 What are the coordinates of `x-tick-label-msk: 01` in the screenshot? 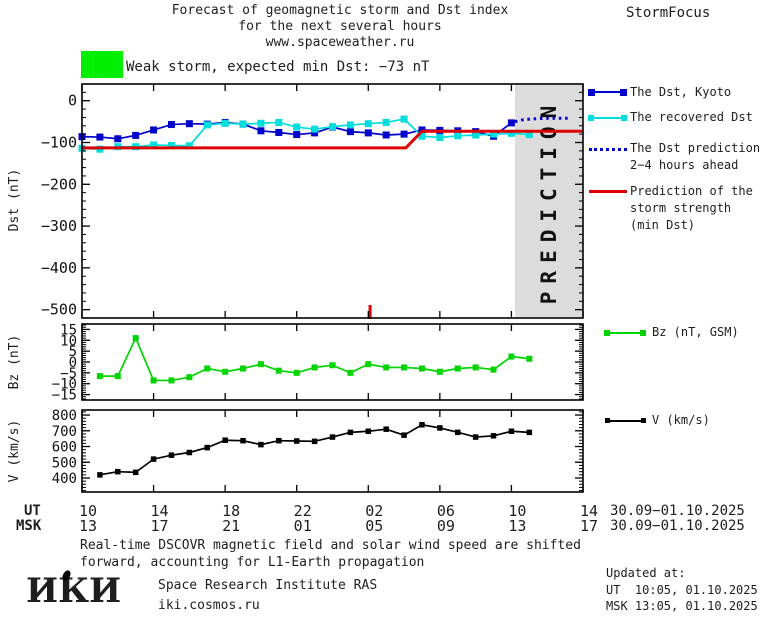 It's located at (302, 526).